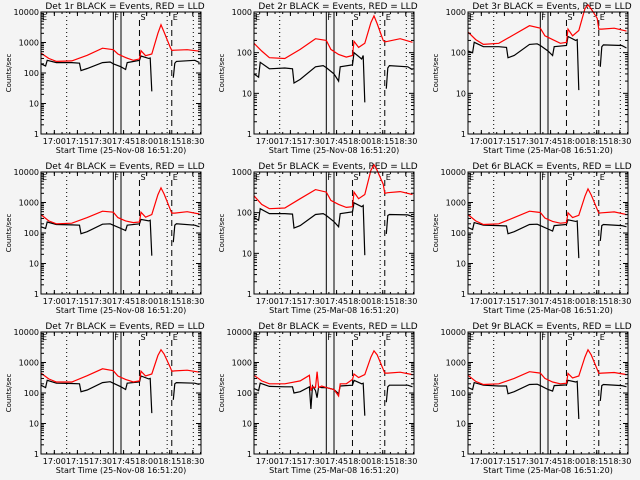 The image size is (640, 480). What do you see at coordinates (333, 397) in the screenshot?
I see `series-events-line` at bounding box center [333, 397].